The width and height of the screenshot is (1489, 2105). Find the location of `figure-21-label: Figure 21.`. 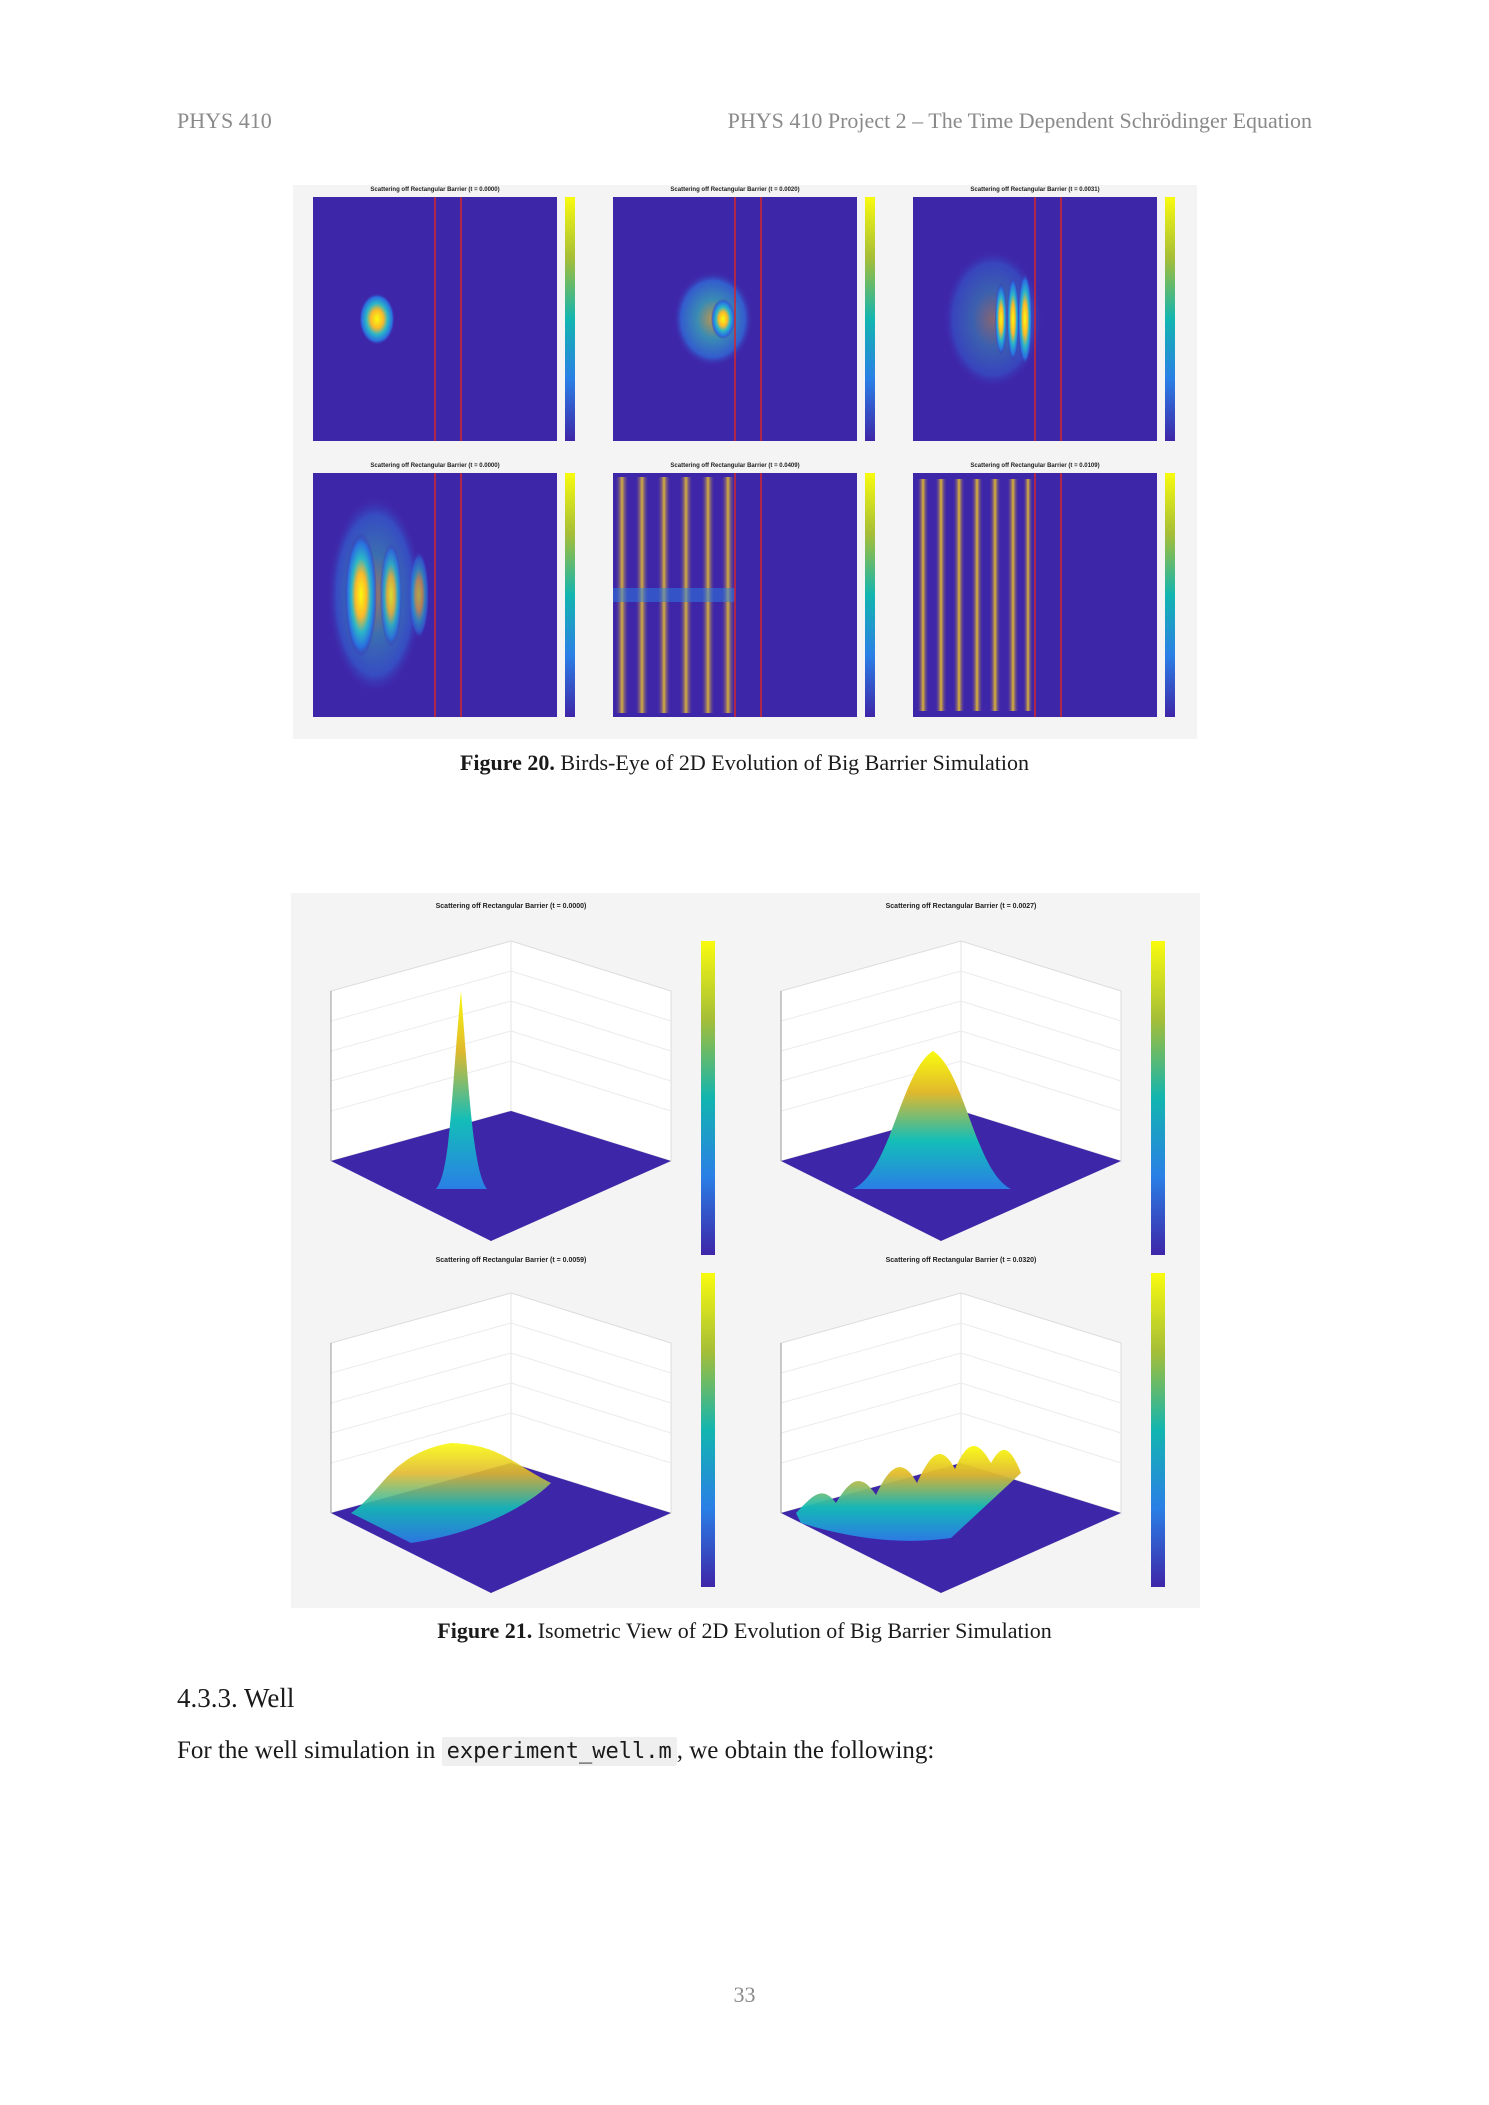

figure-21-label: Figure 21. is located at coordinates (485, 1630).